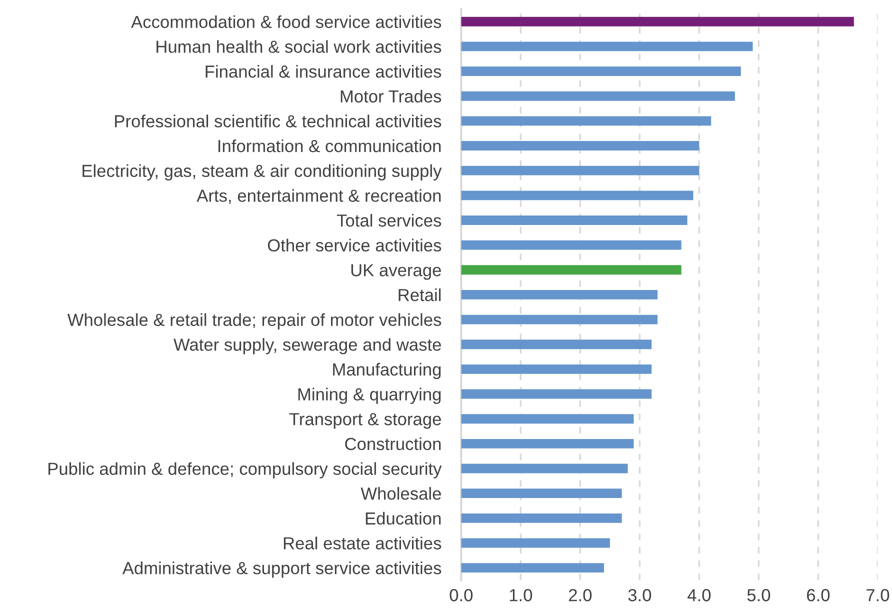  I want to click on y-tick-label: Accommodation & food service activities, so click(286, 21).